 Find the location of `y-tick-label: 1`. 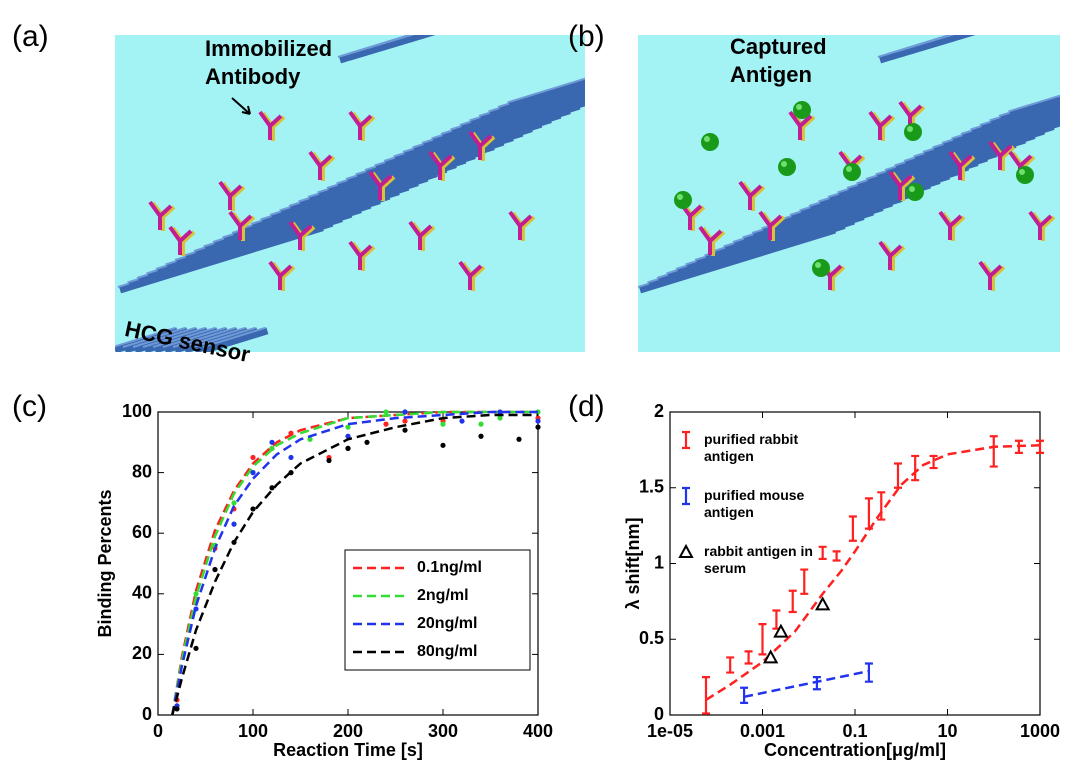

y-tick-label: 1 is located at coordinates (659, 562).